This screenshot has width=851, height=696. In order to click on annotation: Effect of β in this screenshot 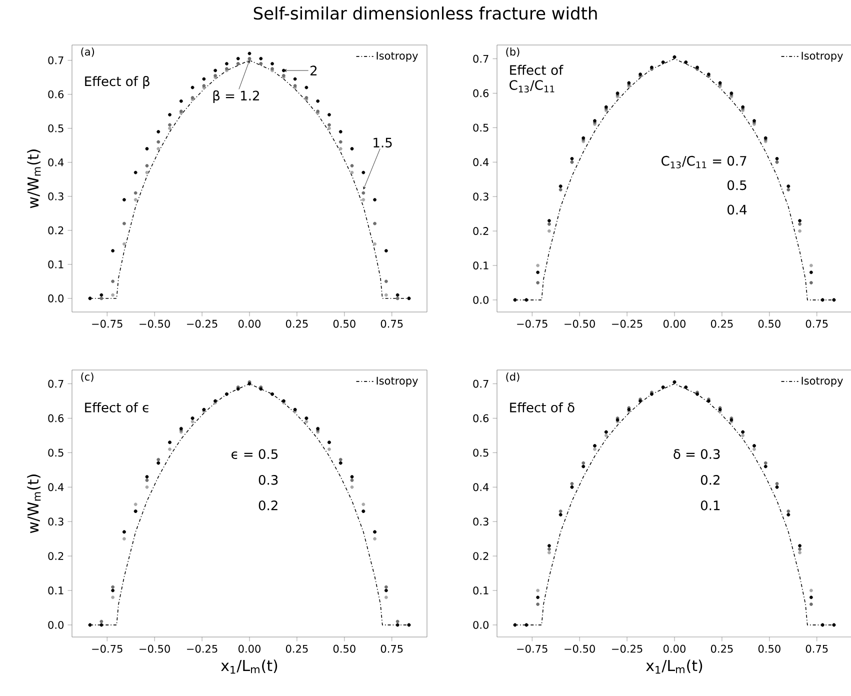, I will do `click(117, 82)`.